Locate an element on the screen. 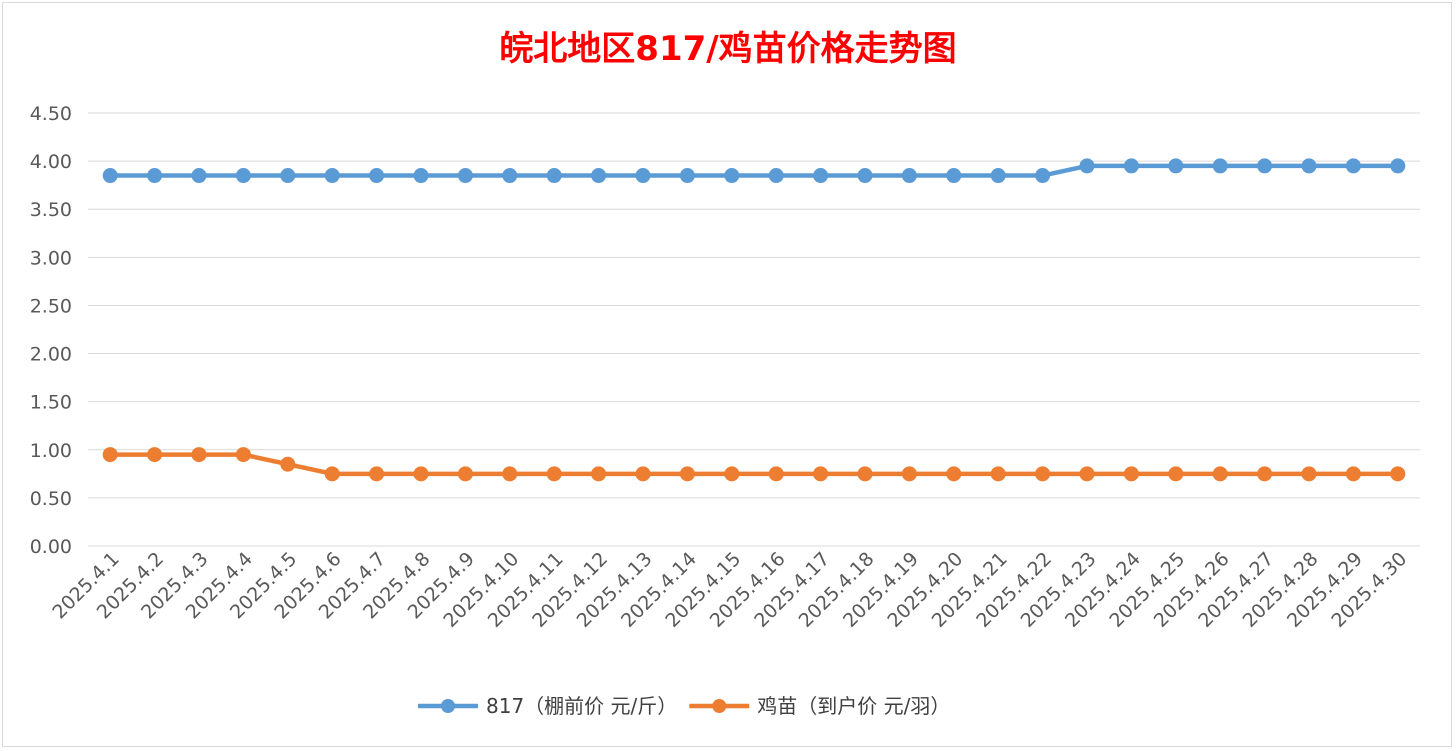 The width and height of the screenshot is (1456, 751). y-tick-label: 2.50 is located at coordinates (51, 306).